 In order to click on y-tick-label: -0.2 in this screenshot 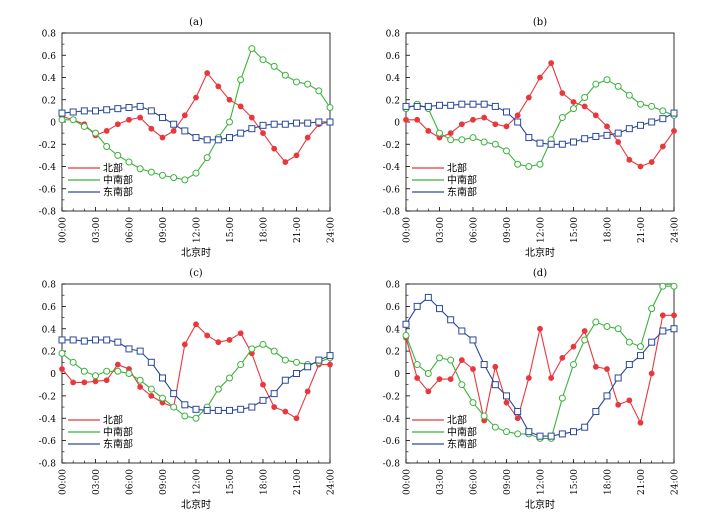, I will do `click(391, 146)`.